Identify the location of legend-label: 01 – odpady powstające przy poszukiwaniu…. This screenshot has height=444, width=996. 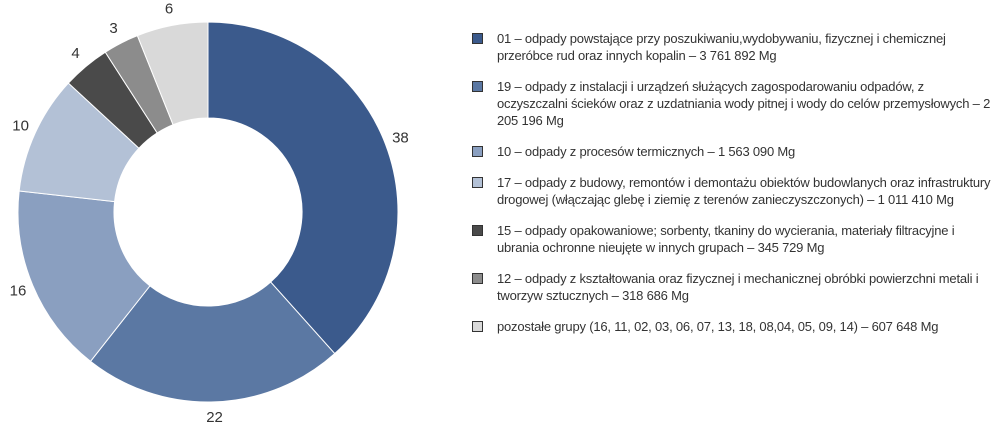
(721, 47).